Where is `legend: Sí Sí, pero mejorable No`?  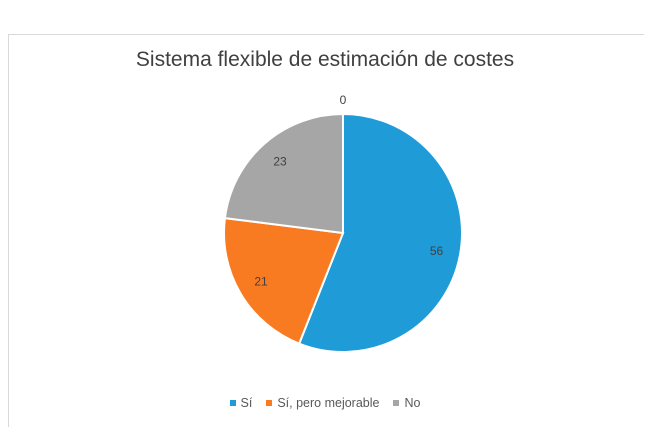
legend: Sí Sí, pero mejorable No is located at coordinates (325, 403).